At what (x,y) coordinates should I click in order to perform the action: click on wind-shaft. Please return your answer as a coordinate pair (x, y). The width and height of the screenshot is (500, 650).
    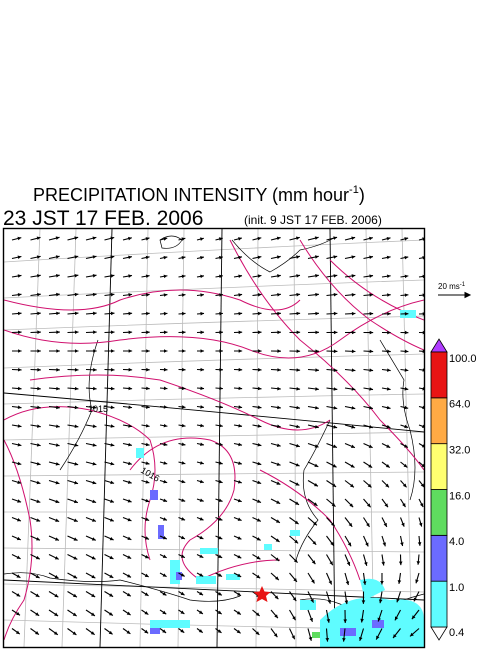
    Looking at the image, I should click on (421, 276).